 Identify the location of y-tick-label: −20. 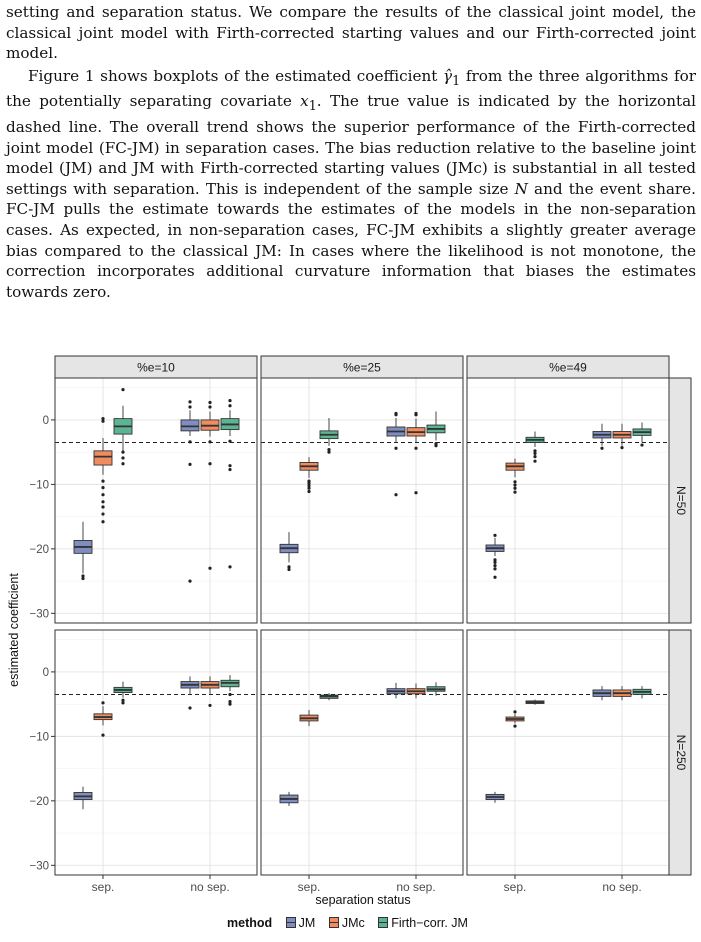
(39, 802).